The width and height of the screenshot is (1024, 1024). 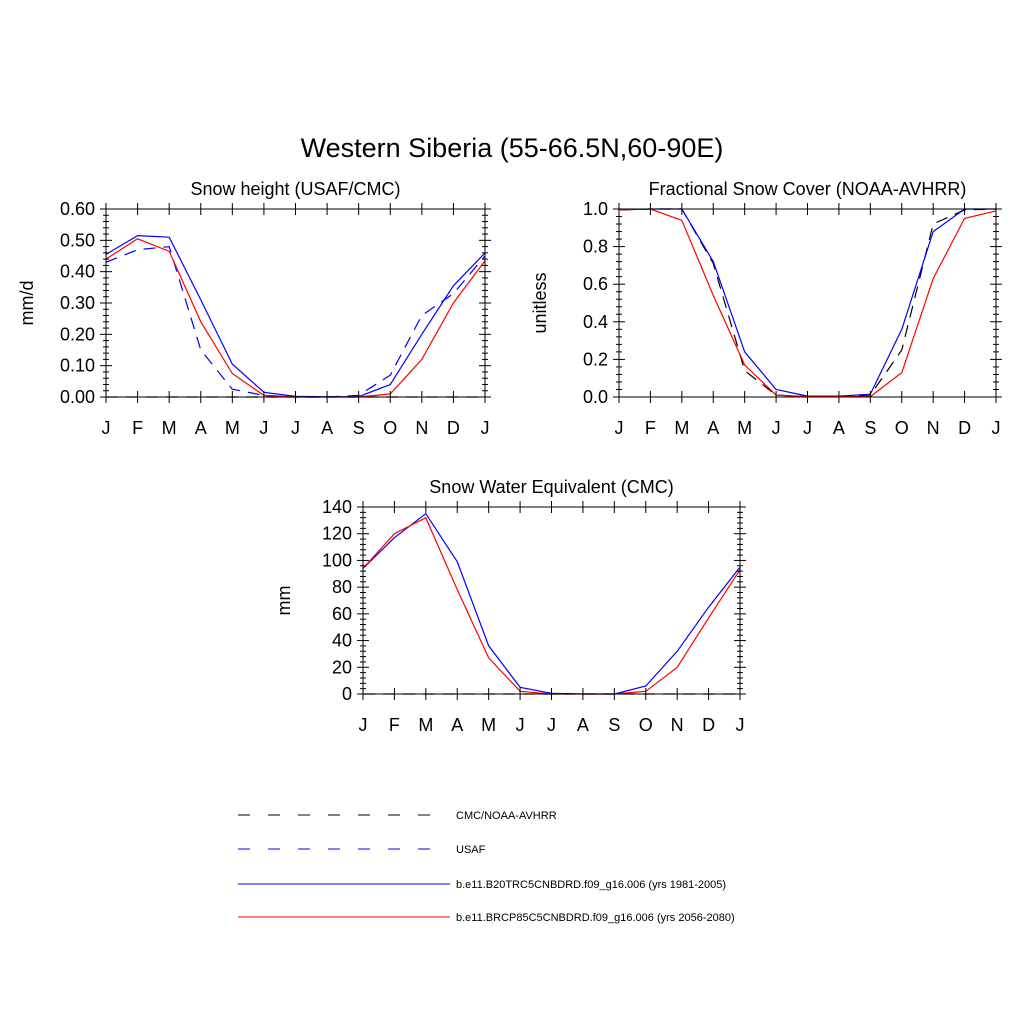 What do you see at coordinates (512, 148) in the screenshot?
I see `figure-title: Western Siberia (55-66.5N,60-90E)` at bounding box center [512, 148].